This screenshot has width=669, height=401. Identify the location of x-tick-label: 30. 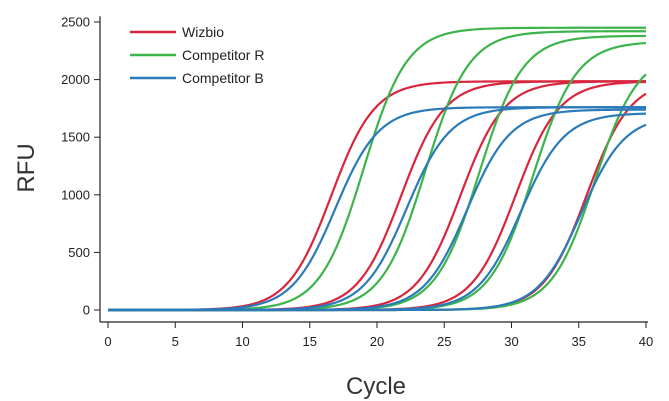
(511, 341).